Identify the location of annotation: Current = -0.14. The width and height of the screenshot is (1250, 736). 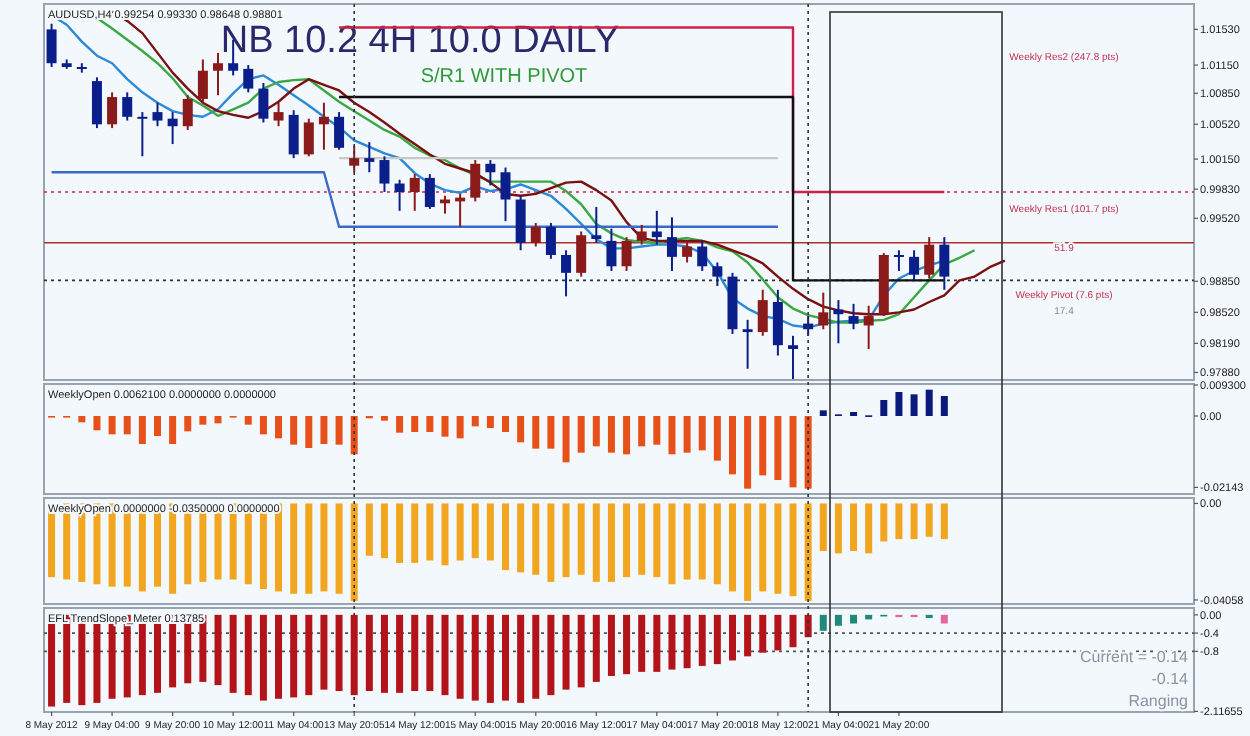
(1134, 657).